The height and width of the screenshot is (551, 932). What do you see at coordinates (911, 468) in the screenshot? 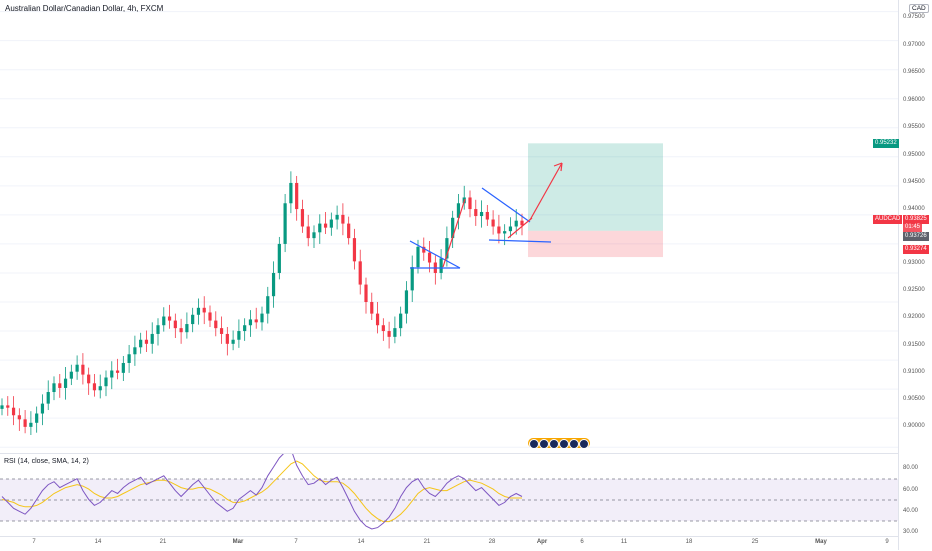
I see `rsi-scale-label: 80.00` at bounding box center [911, 468].